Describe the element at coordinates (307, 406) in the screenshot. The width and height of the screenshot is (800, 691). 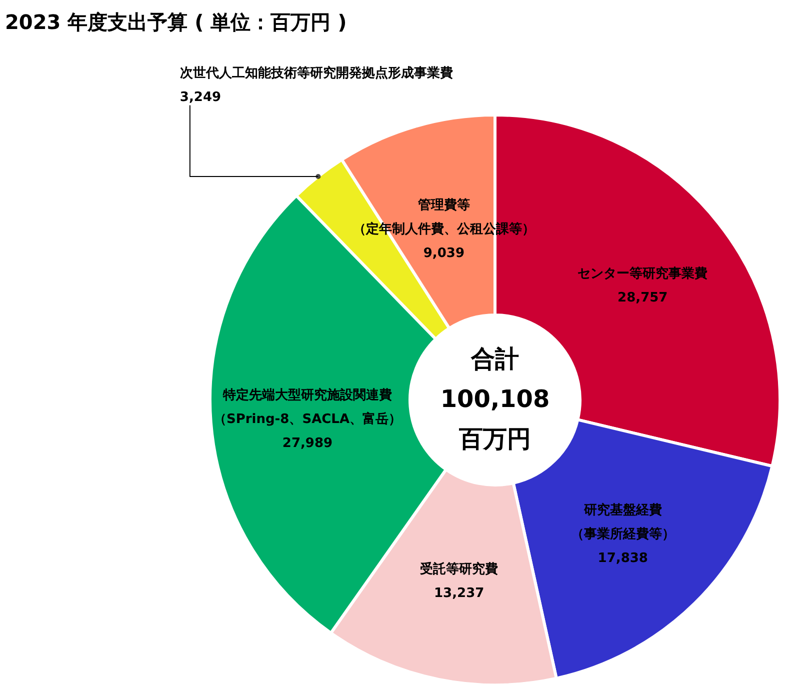
I see `slice-label: 特定先端大型研究施設関連費（SPring-8、SACLA、富岳）` at that location.